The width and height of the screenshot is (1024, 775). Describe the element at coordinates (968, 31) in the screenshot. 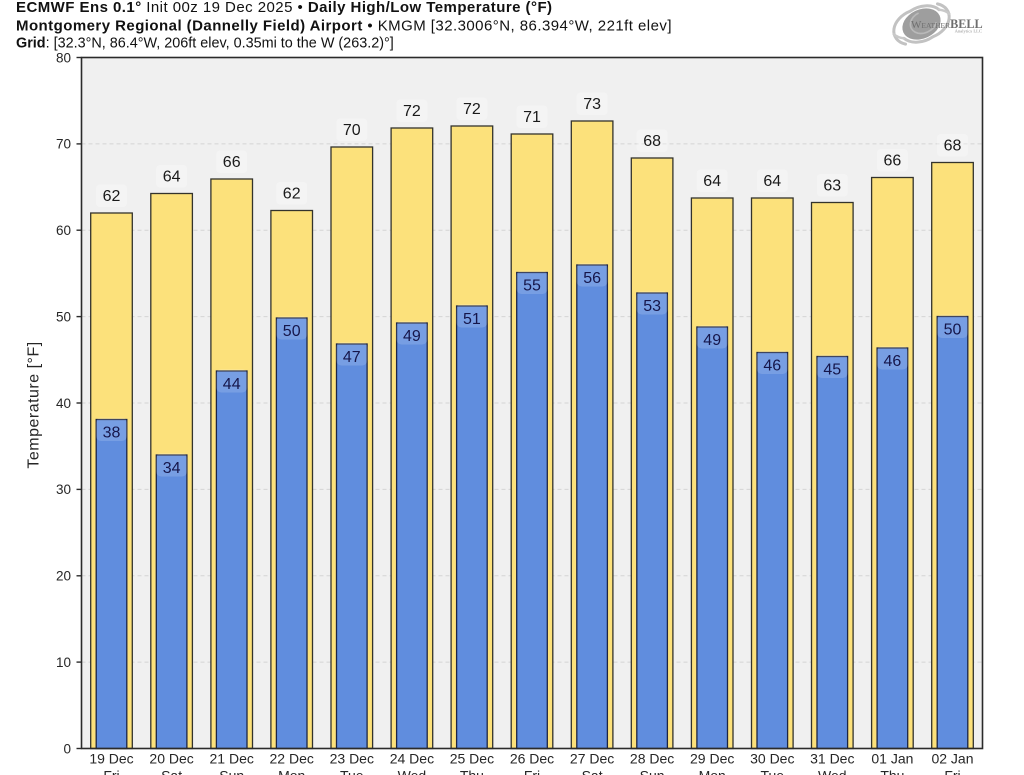

I see `svg-text: Analytics LLC` at that location.